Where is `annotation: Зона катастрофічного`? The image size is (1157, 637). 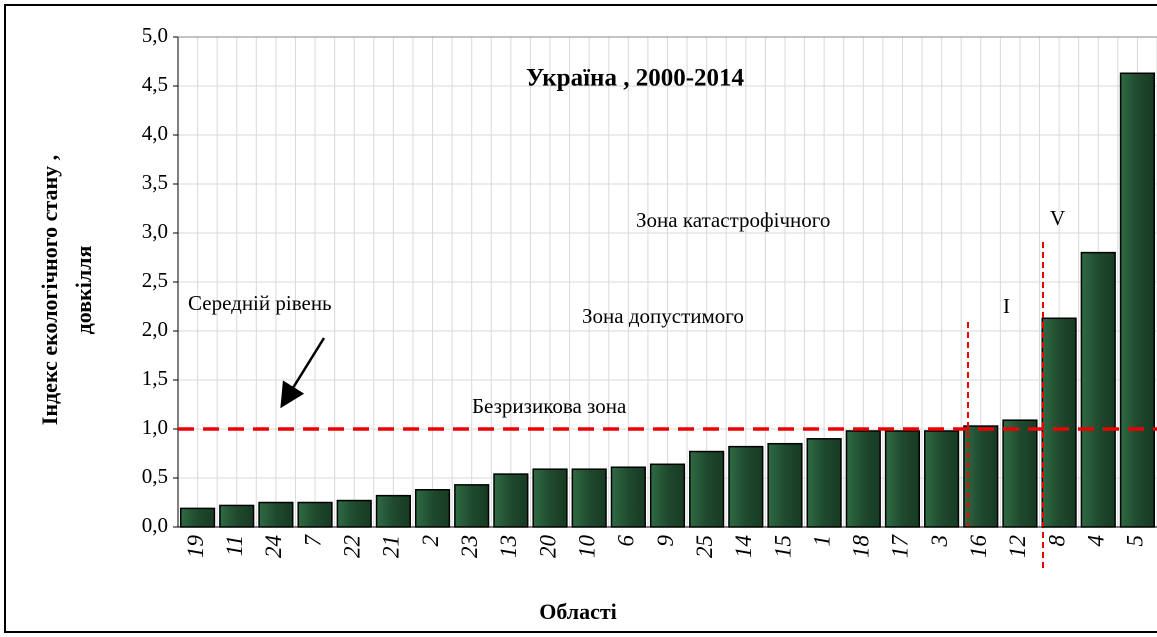
annotation: Зона катастрофічного is located at coordinates (733, 220).